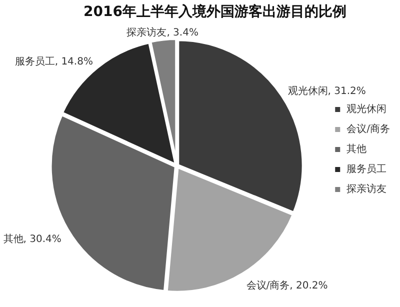 The image size is (400, 307). Describe the element at coordinates (309, 286) in the screenshot. I see `data-label: , 20.2%` at that location.